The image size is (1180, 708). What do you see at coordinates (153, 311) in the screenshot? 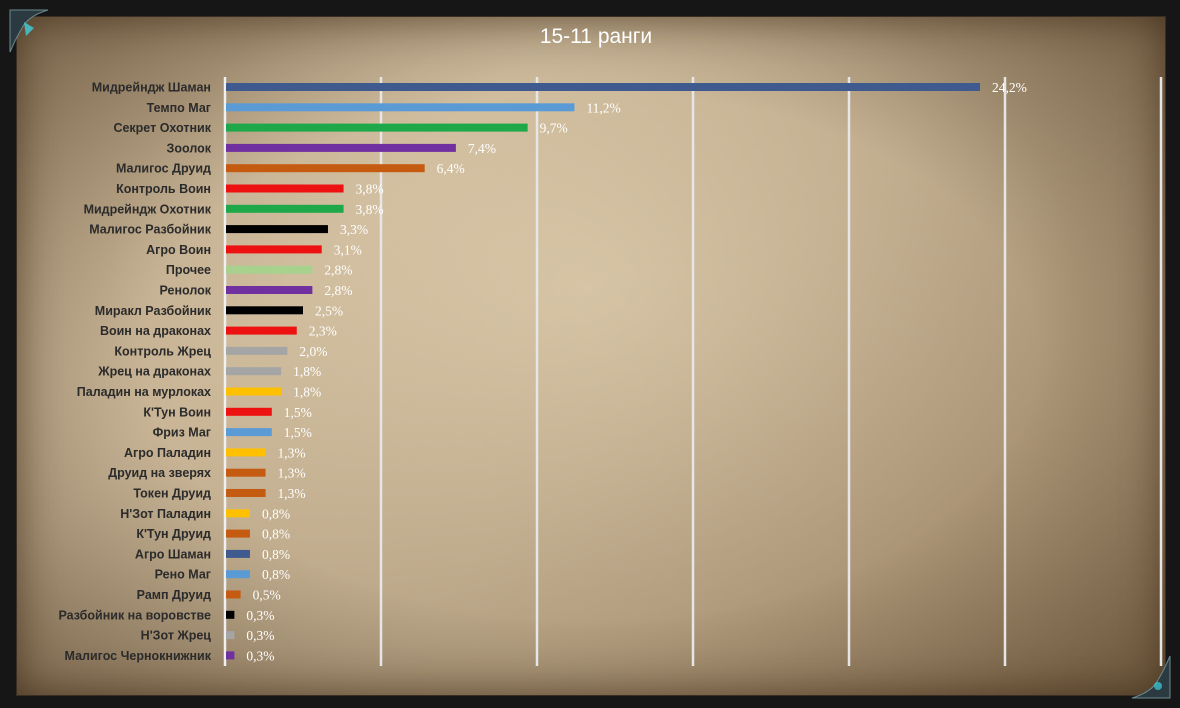
I see `category-label-11: Миракл Разбойник` at bounding box center [153, 311].